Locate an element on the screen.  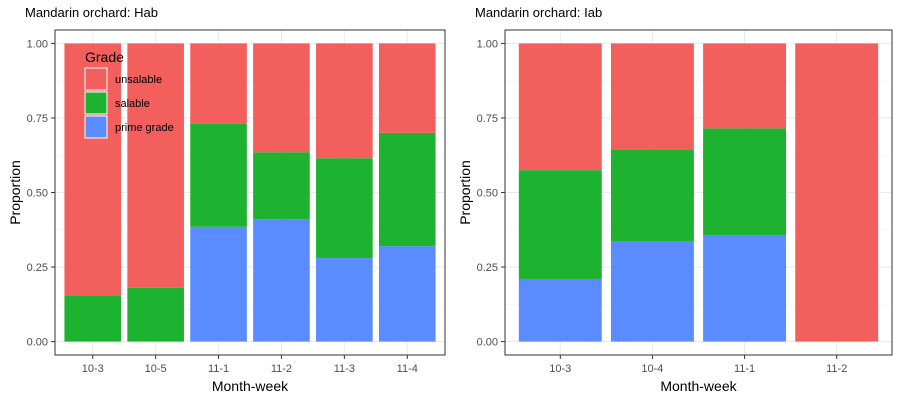
legend-key-salable is located at coordinates (96, 103).